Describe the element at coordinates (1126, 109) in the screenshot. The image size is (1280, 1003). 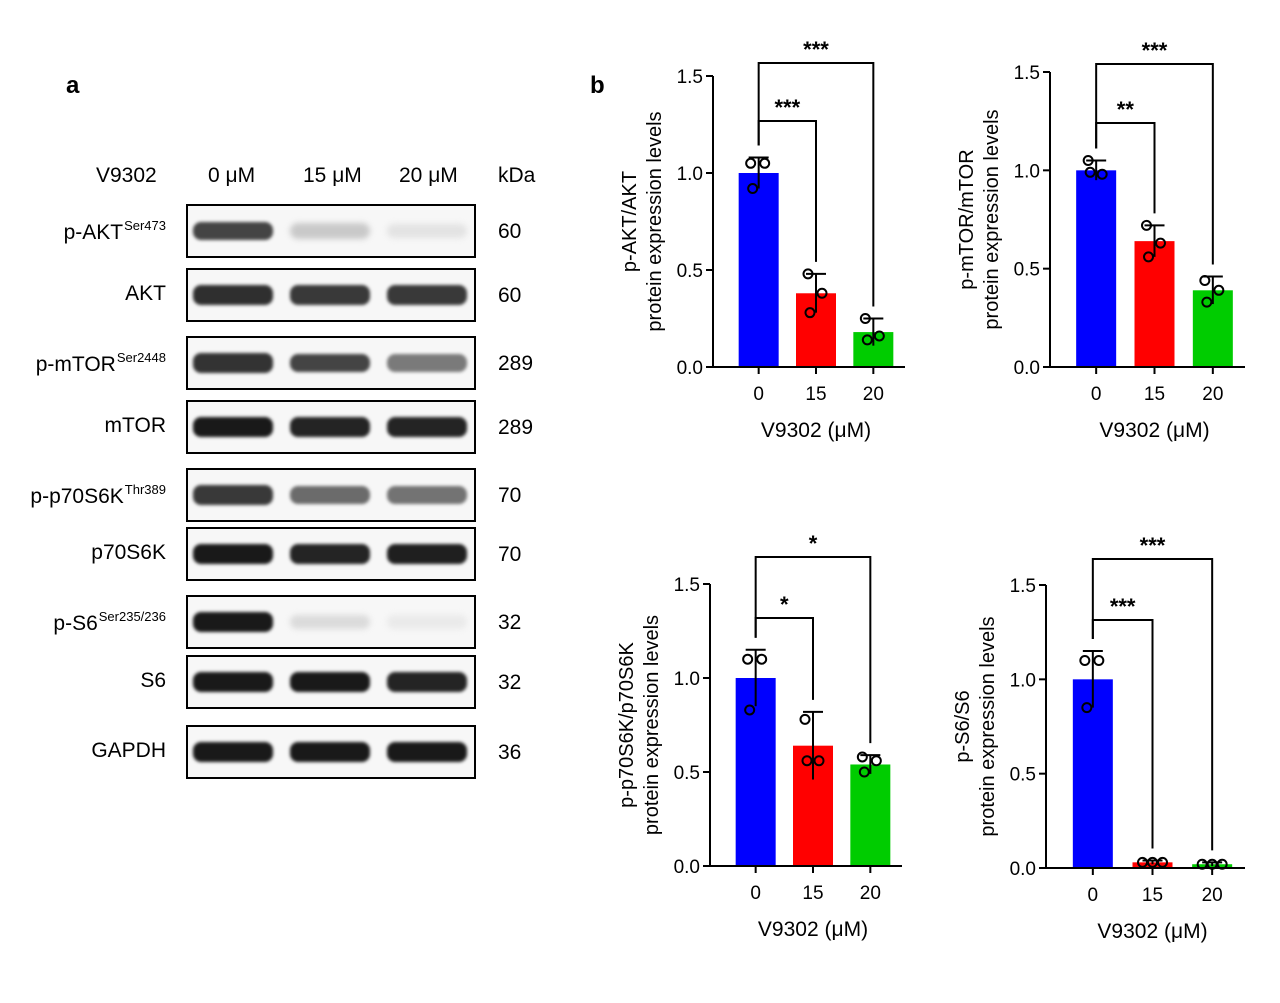
I see `significance-label: **` at that location.